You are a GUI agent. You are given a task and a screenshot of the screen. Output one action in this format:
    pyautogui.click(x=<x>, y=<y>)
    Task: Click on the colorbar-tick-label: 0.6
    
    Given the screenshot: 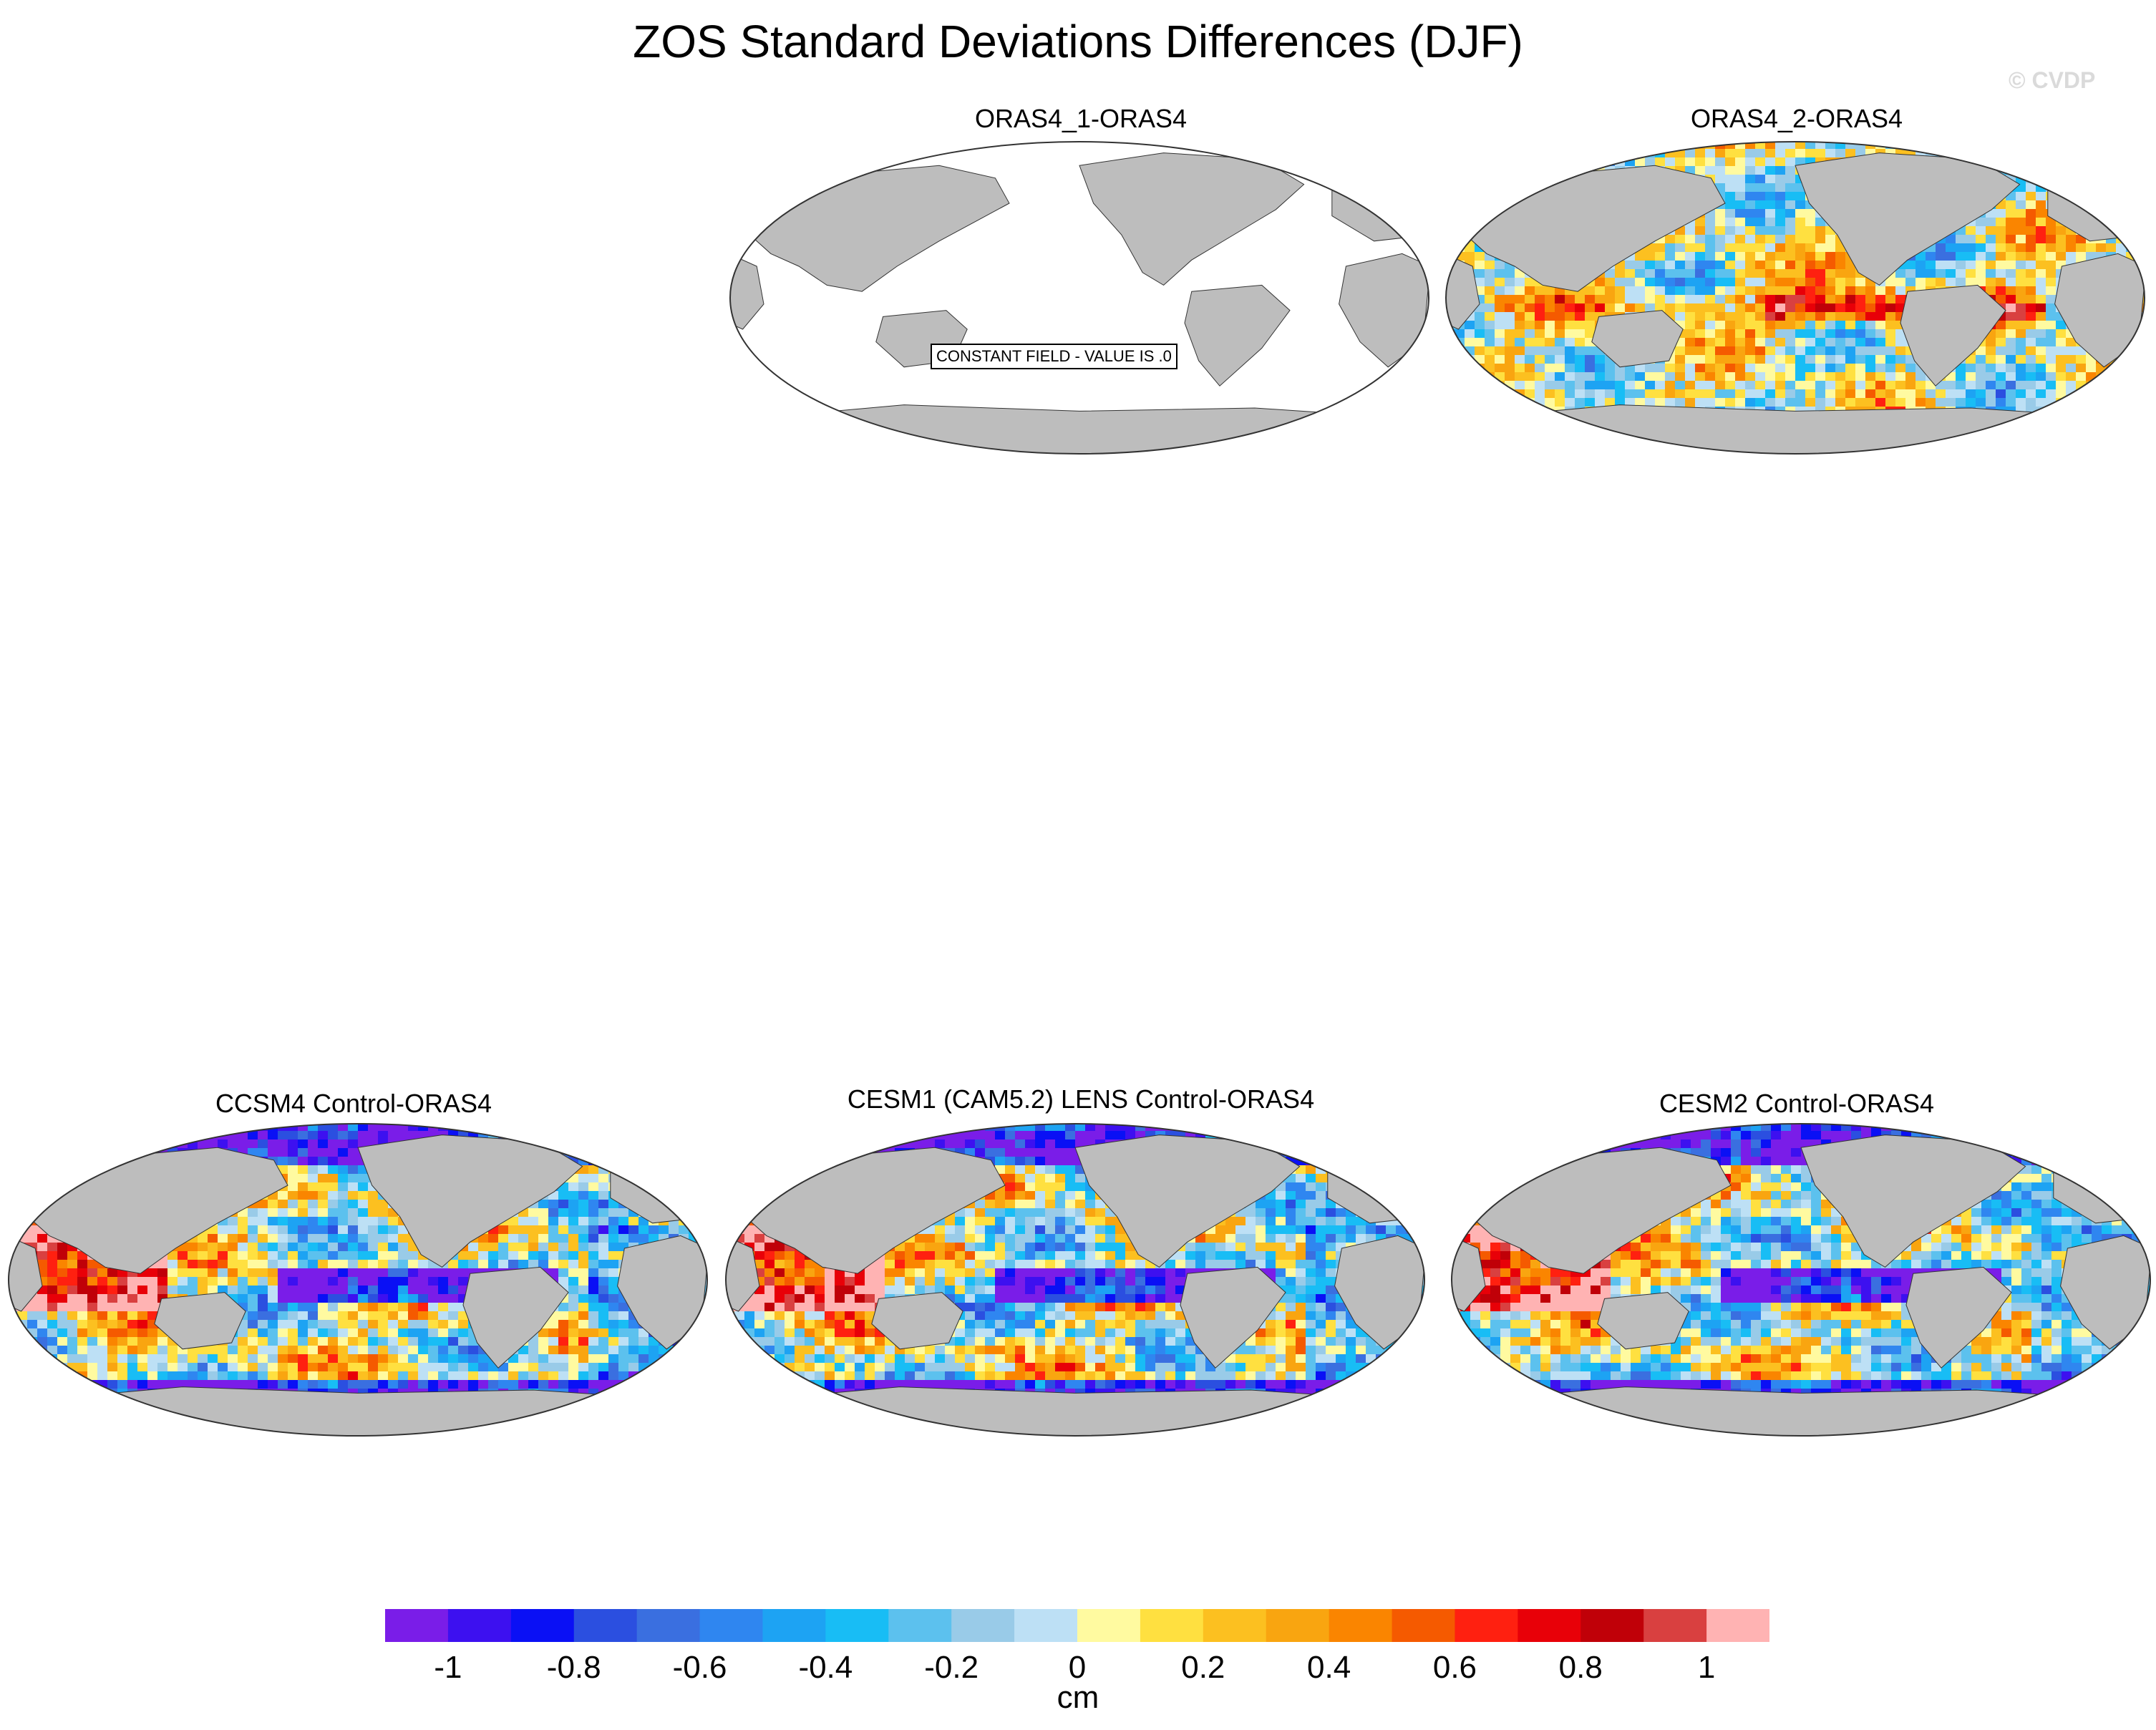 What is the action you would take?
    pyautogui.click(x=1455, y=1667)
    